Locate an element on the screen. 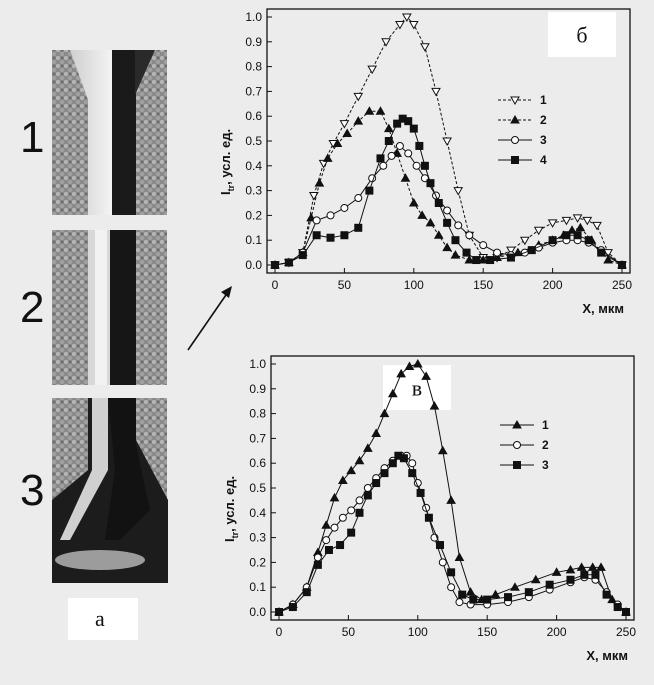  legend-item-2: 2 is located at coordinates (522, 120).